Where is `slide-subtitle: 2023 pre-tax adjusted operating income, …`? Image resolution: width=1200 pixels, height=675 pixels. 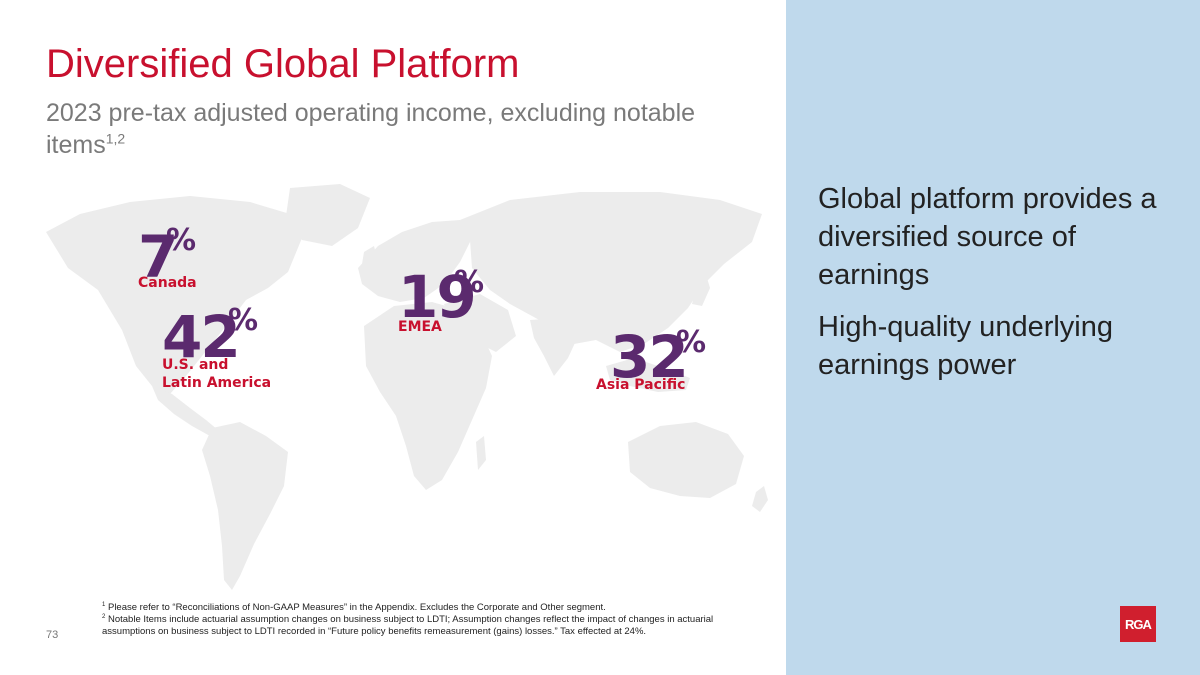
slide-subtitle: 2023 pre-tax adjusted operating income, … is located at coordinates (396, 129).